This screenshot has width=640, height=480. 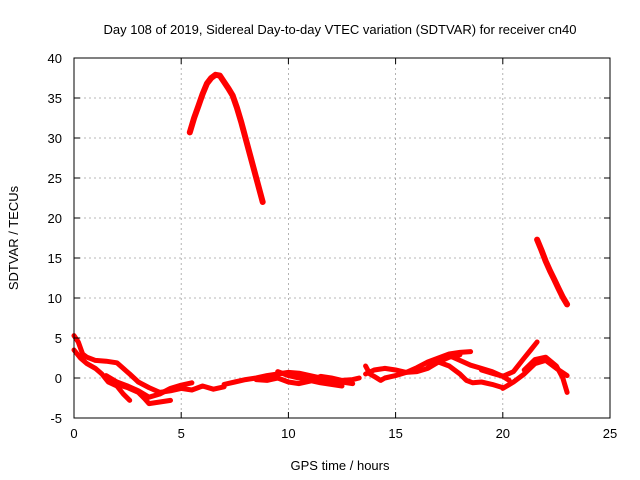 I want to click on series-low-b, so click(x=102, y=375).